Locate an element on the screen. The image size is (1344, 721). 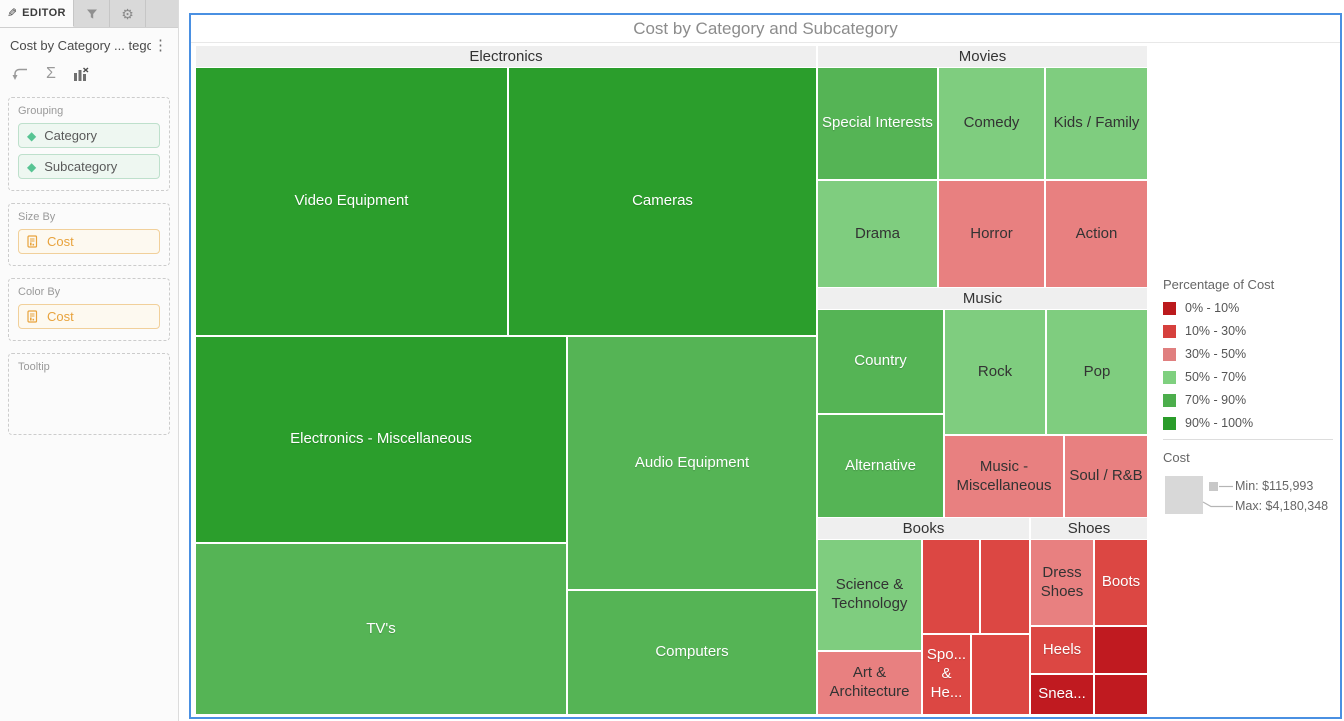
treemap-cell-label: Kids / Family is located at coordinates (1096, 123).